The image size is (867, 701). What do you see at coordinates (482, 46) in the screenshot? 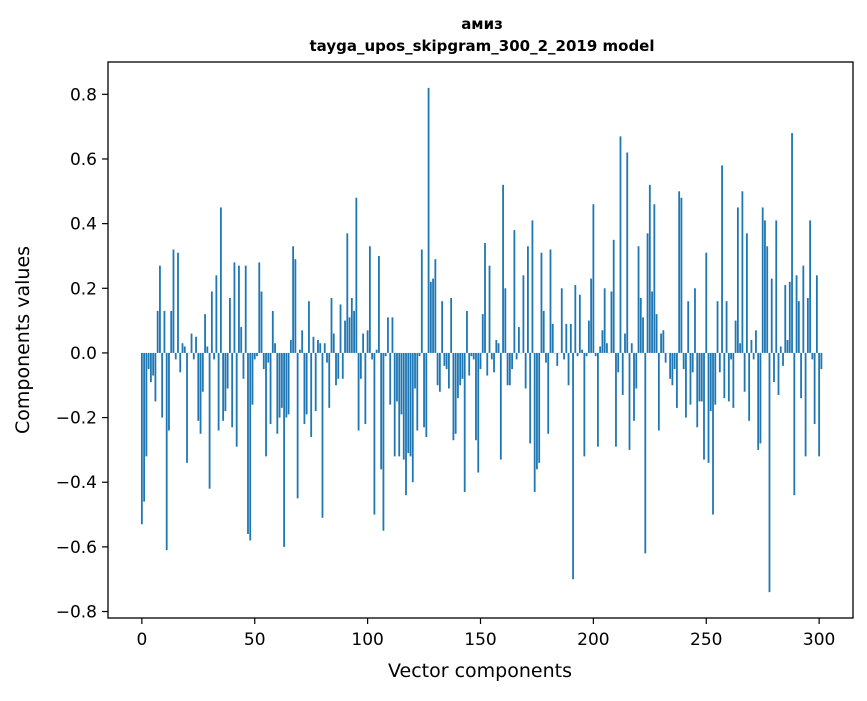
I see `chart-title-line-2: tayga_upos_skipgram_300_2_2019 model` at bounding box center [482, 46].